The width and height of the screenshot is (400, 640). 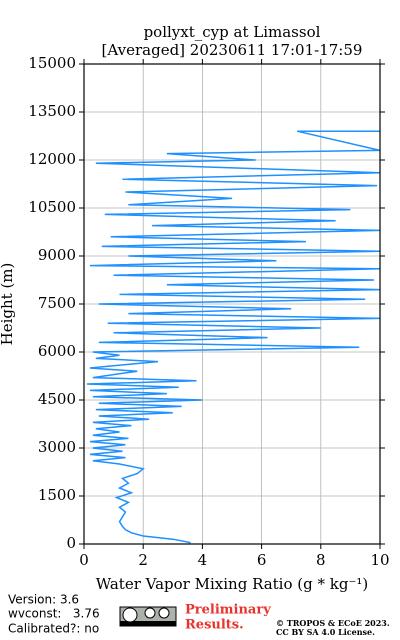 I want to click on preliminary: Results., so click(x=214, y=625).